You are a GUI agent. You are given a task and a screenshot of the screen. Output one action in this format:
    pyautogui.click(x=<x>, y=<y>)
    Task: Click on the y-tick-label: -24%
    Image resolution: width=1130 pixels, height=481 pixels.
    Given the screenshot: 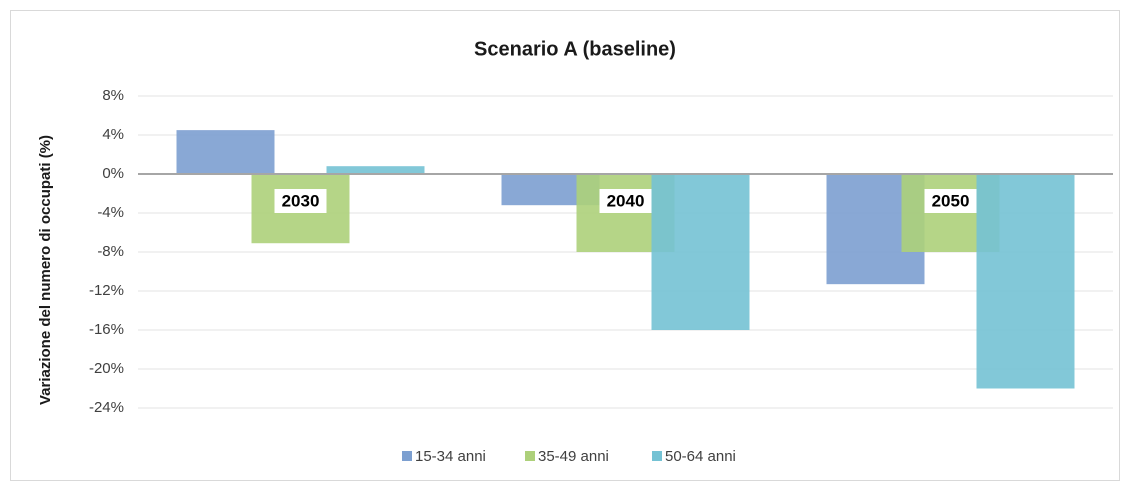 What is the action you would take?
    pyautogui.click(x=106, y=407)
    